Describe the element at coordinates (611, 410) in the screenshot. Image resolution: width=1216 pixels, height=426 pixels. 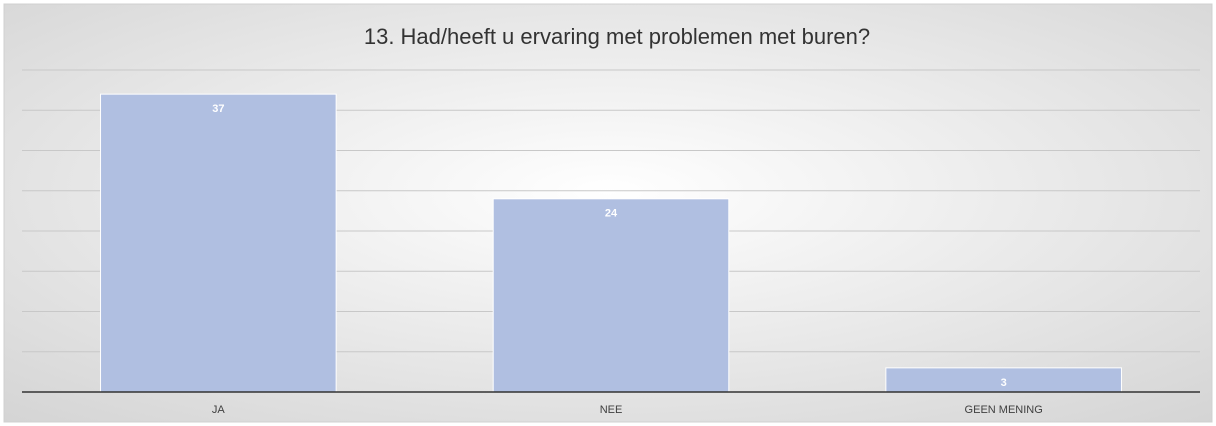
I see `x-tick-label: NEE` at that location.